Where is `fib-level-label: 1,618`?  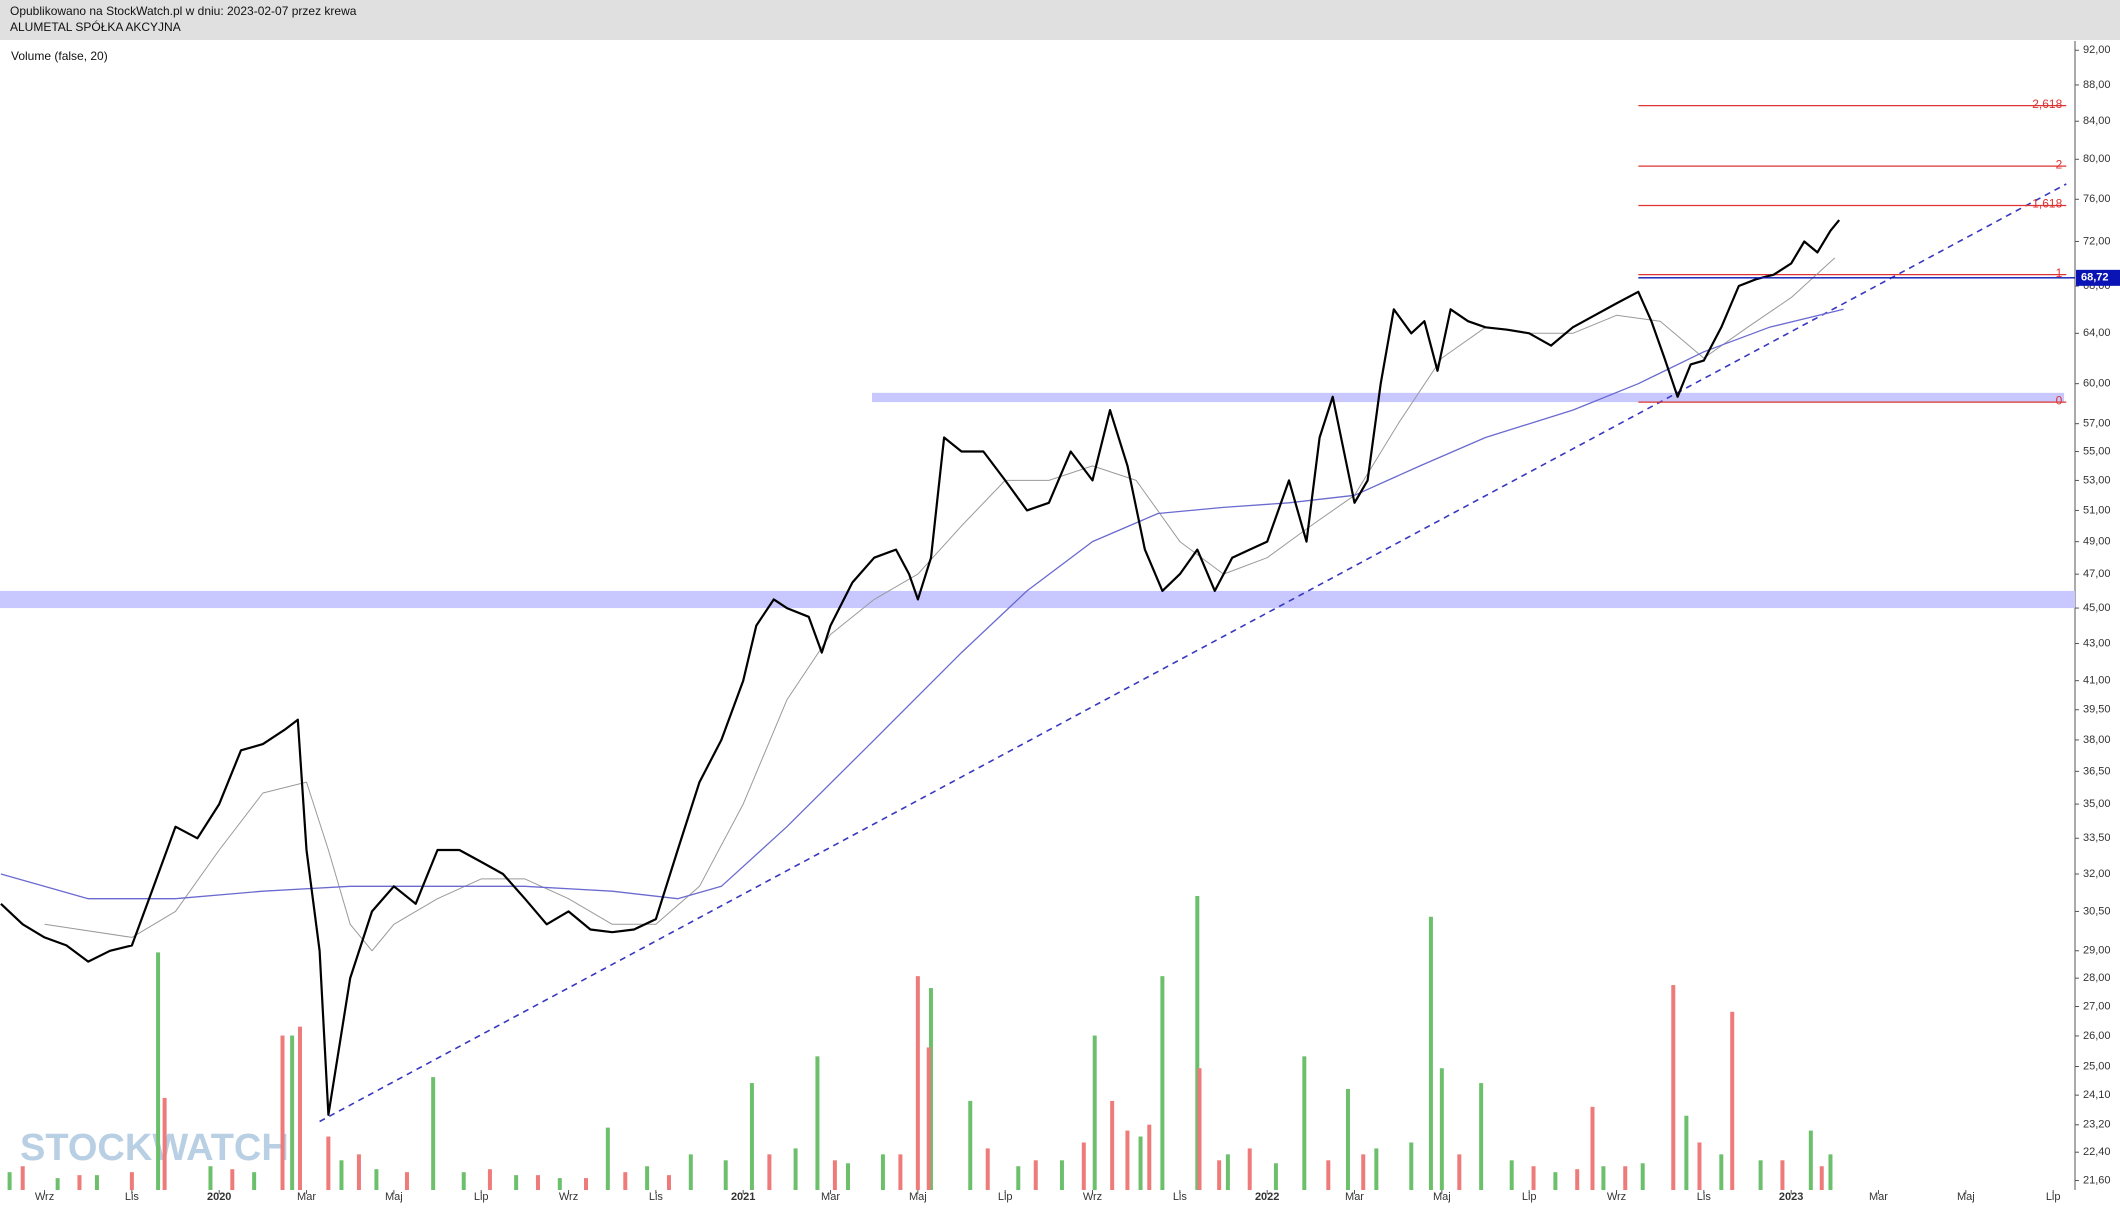
fib-level-label: 1,618 is located at coordinates (2047, 204).